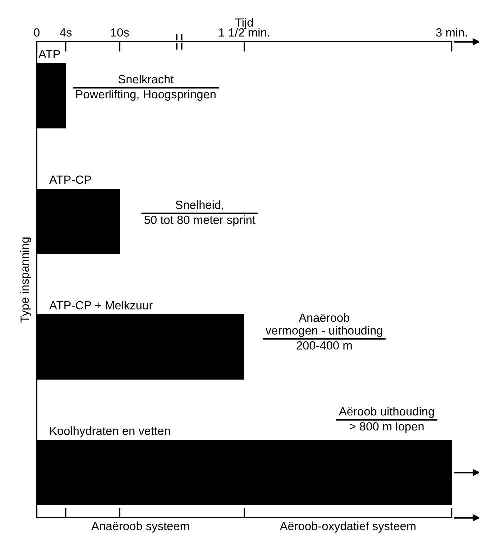  I want to click on annotation: 10s, so click(120, 32).